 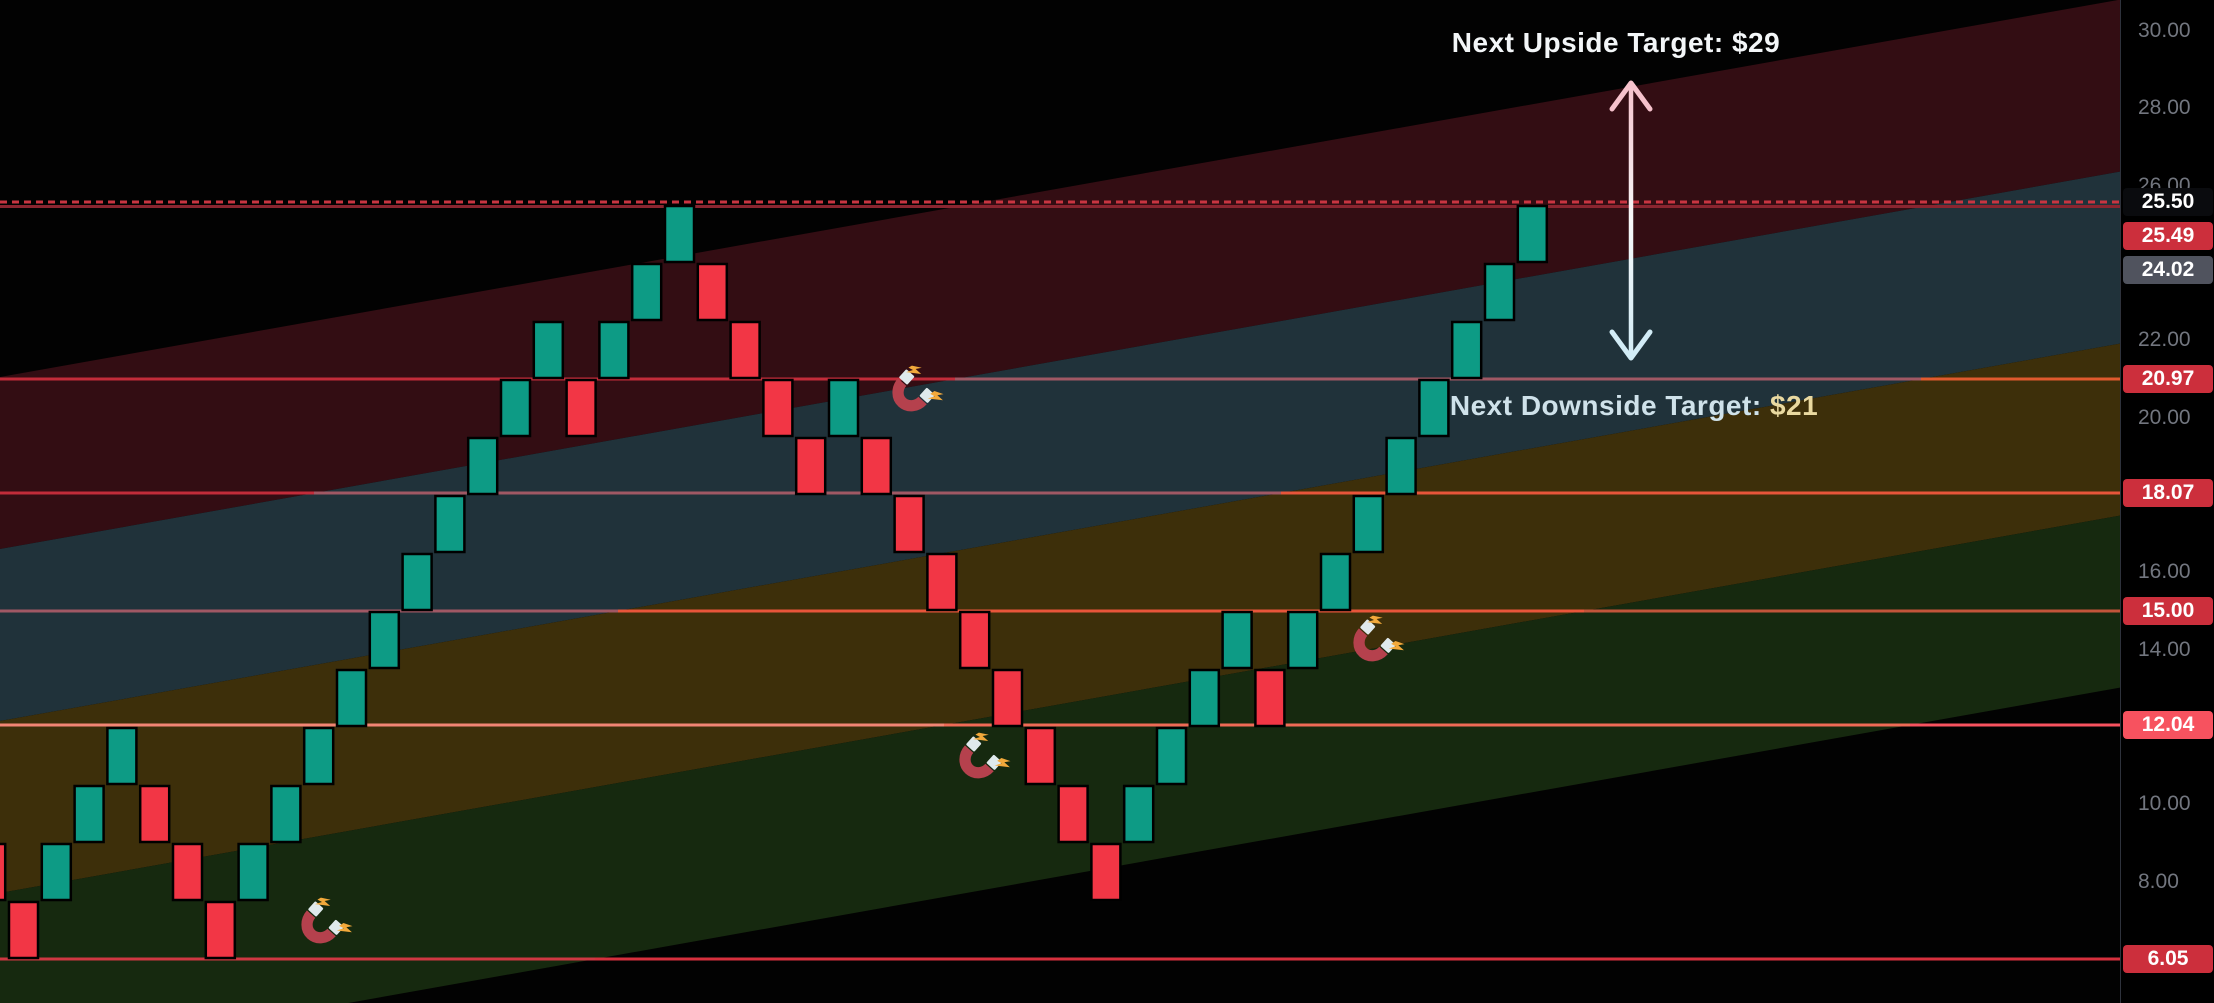 I want to click on price-label-15.00: 15.00, so click(x=2168, y=611).